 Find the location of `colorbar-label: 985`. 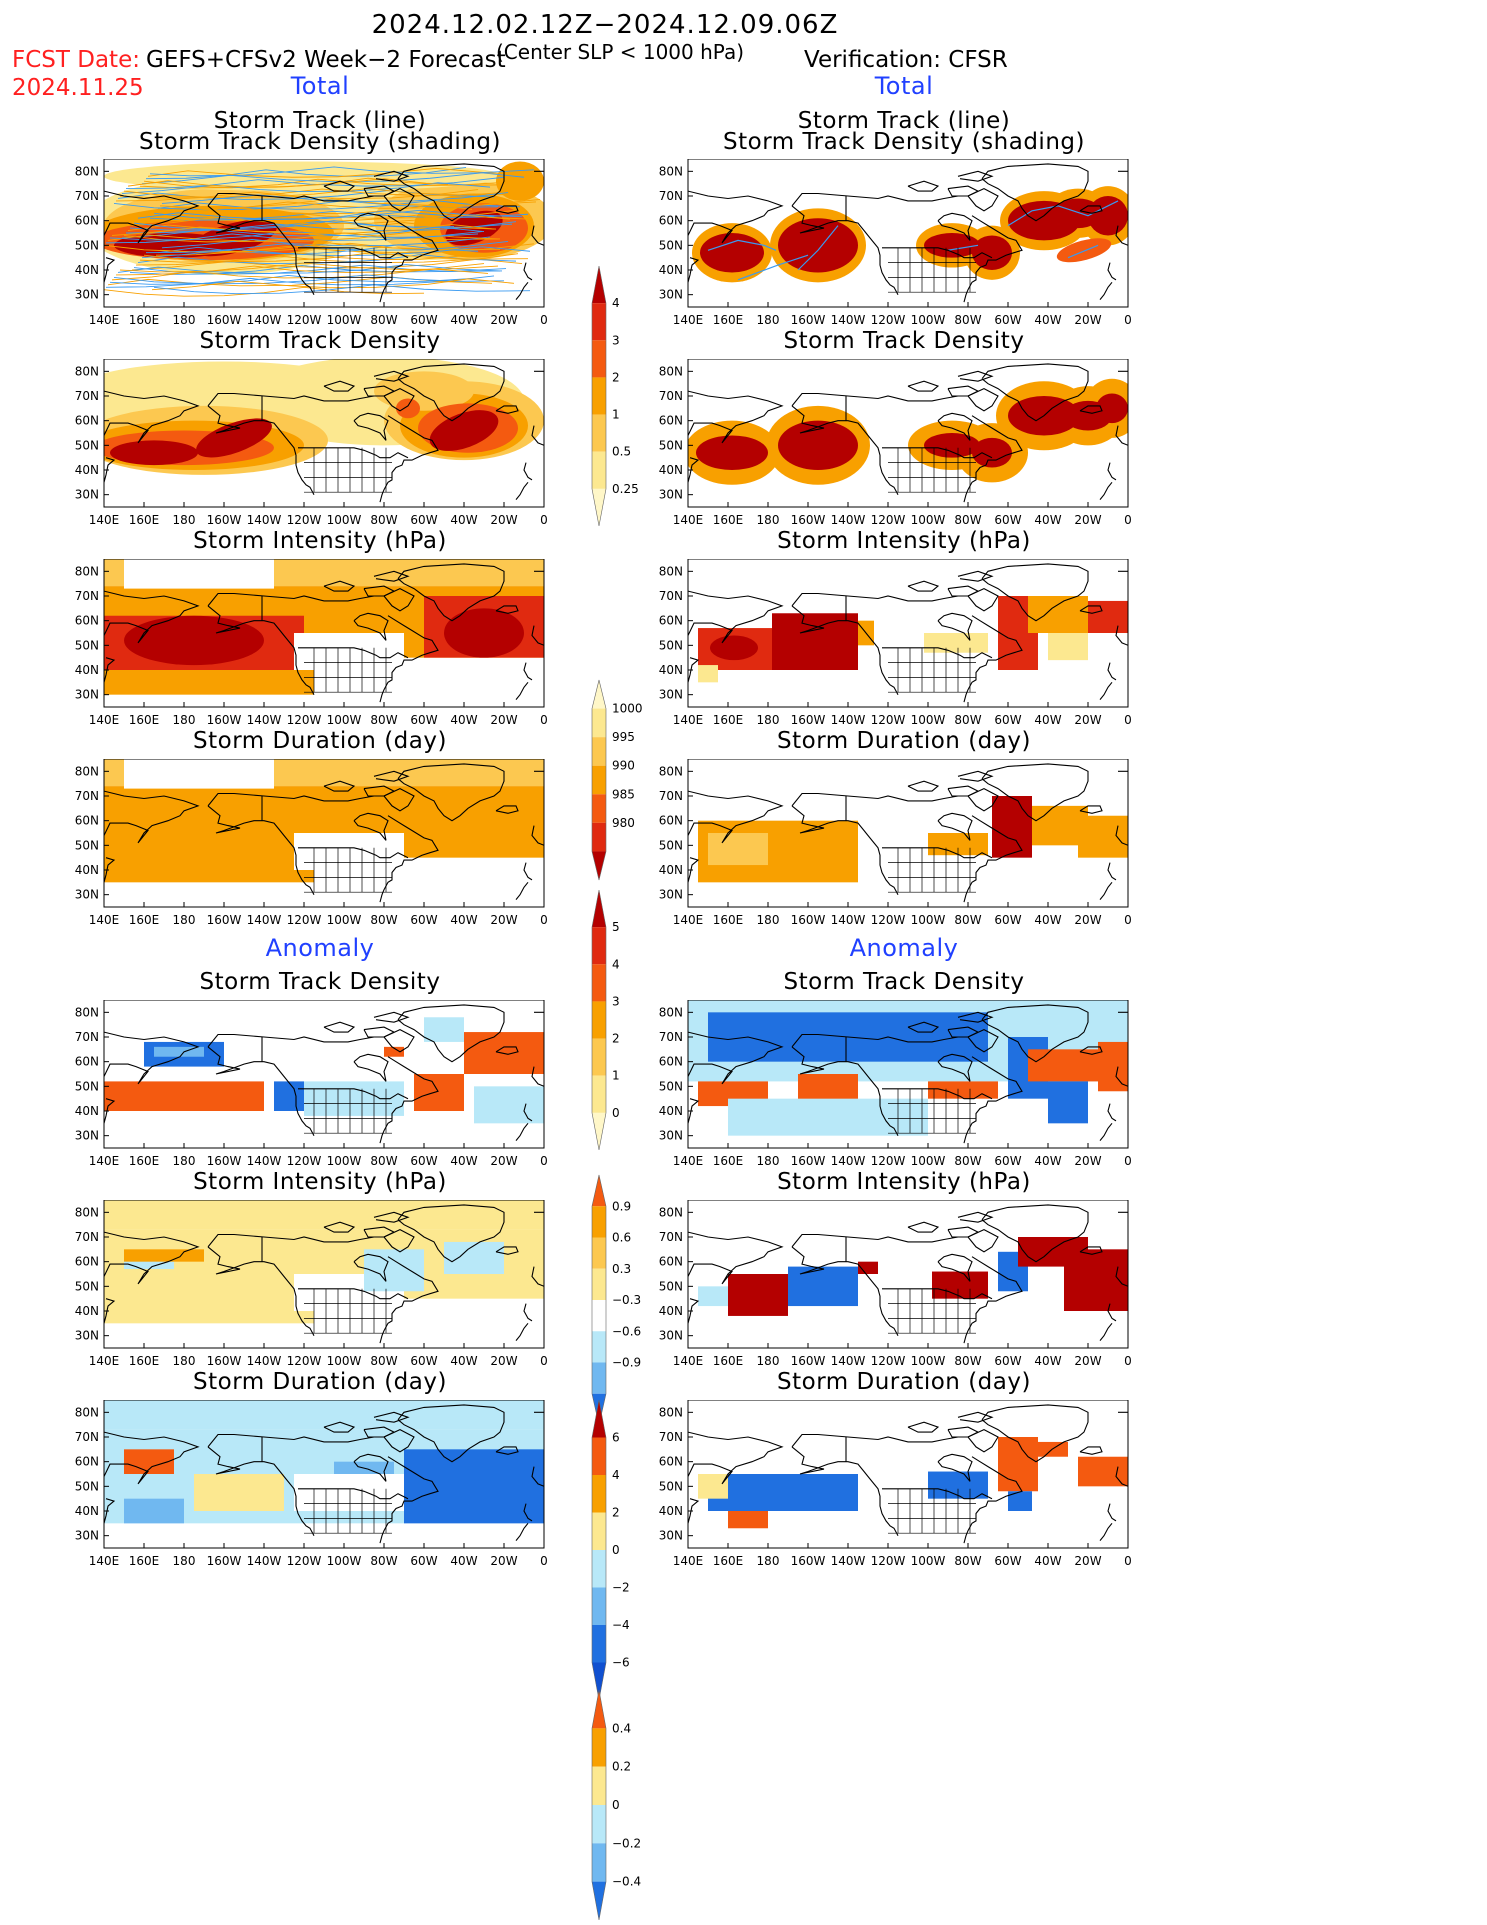

colorbar-label: 985 is located at coordinates (623, 794).